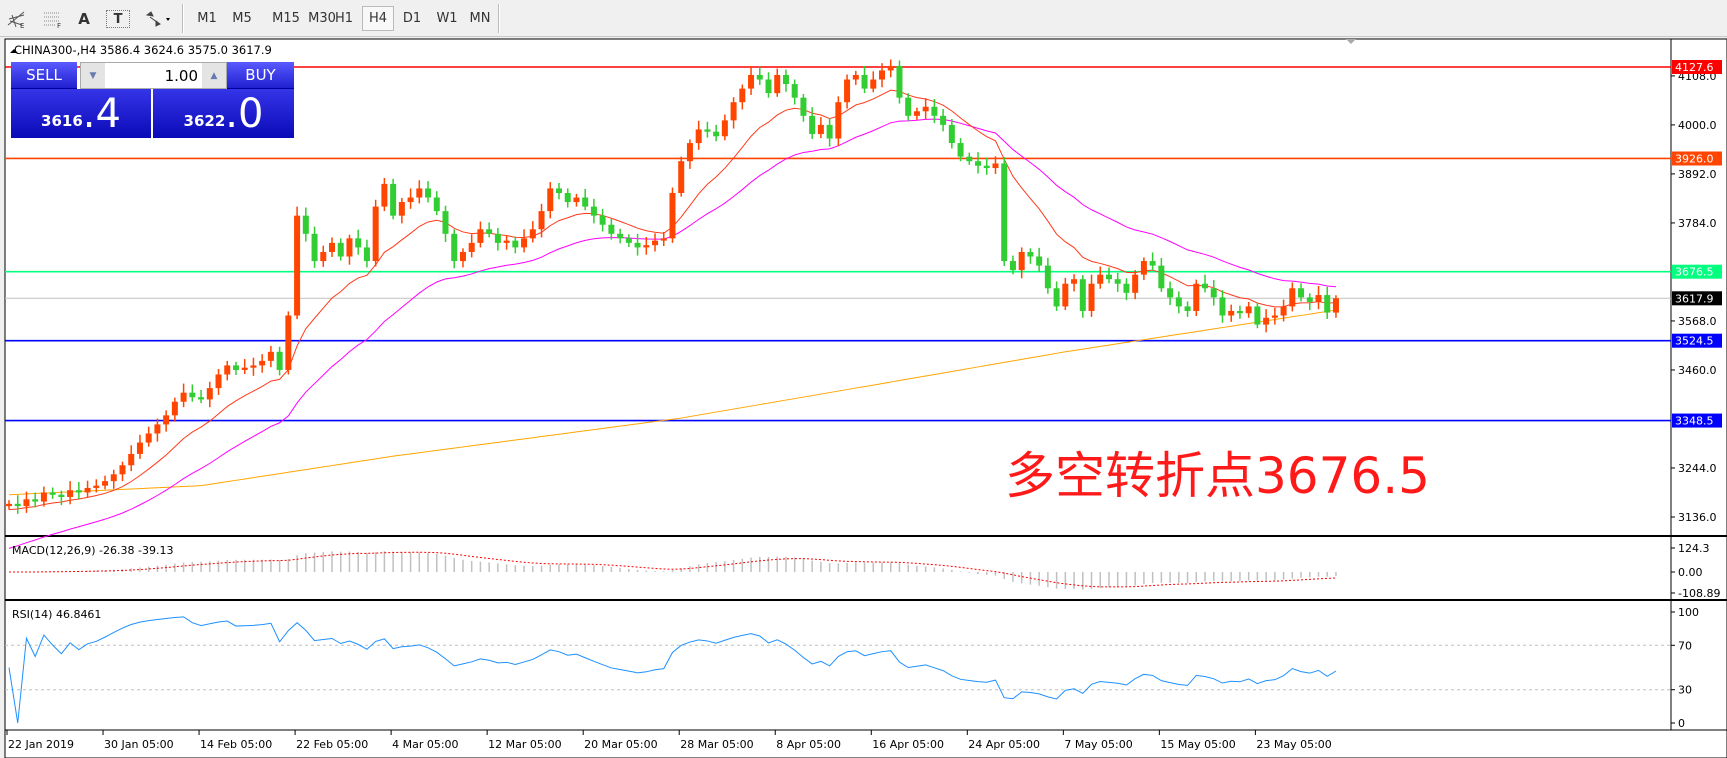  What do you see at coordinates (1197, 744) in the screenshot?
I see `time-tick-label: 15 May 05:00` at bounding box center [1197, 744].